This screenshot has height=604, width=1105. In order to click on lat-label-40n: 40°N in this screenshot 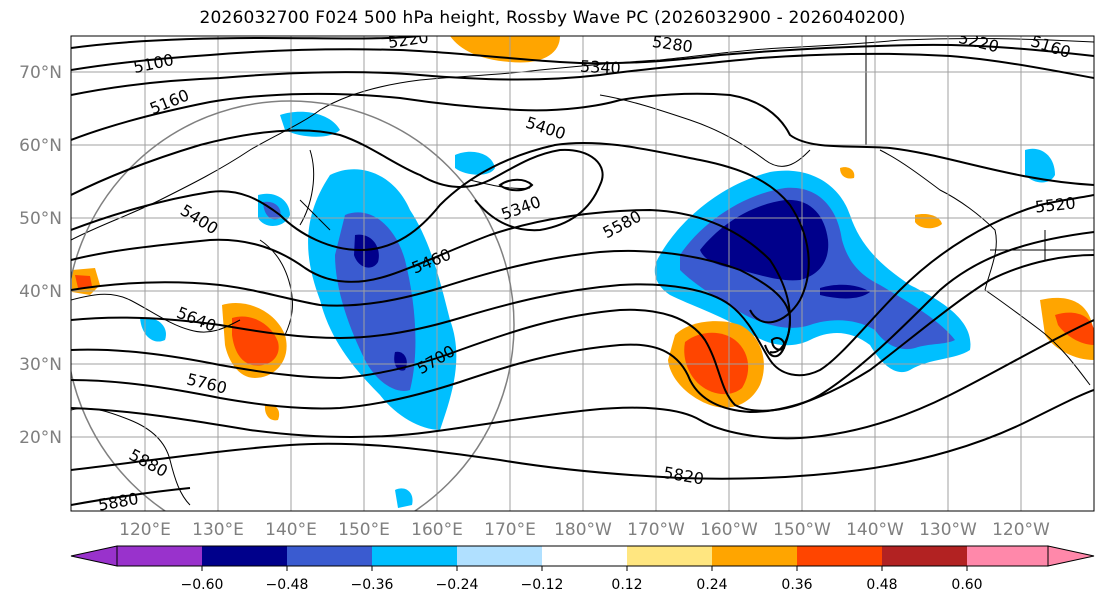, I will do `click(40, 292)`.